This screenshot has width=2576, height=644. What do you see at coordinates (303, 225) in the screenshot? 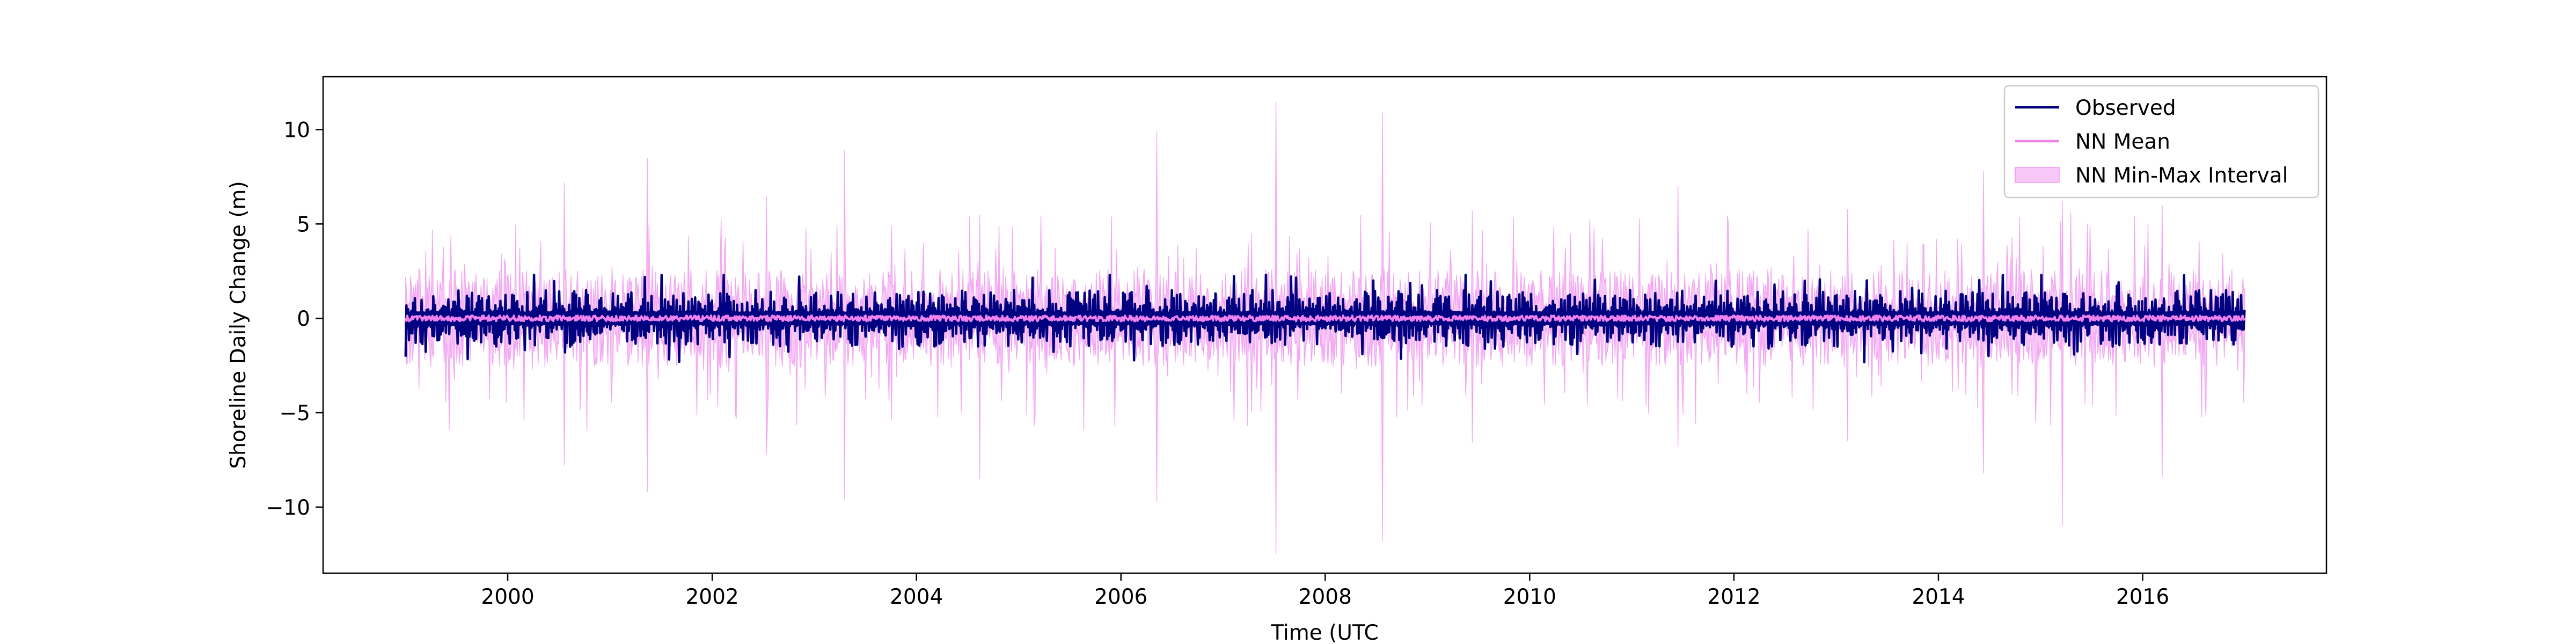
I see `y-tick-label: 5` at bounding box center [303, 225].